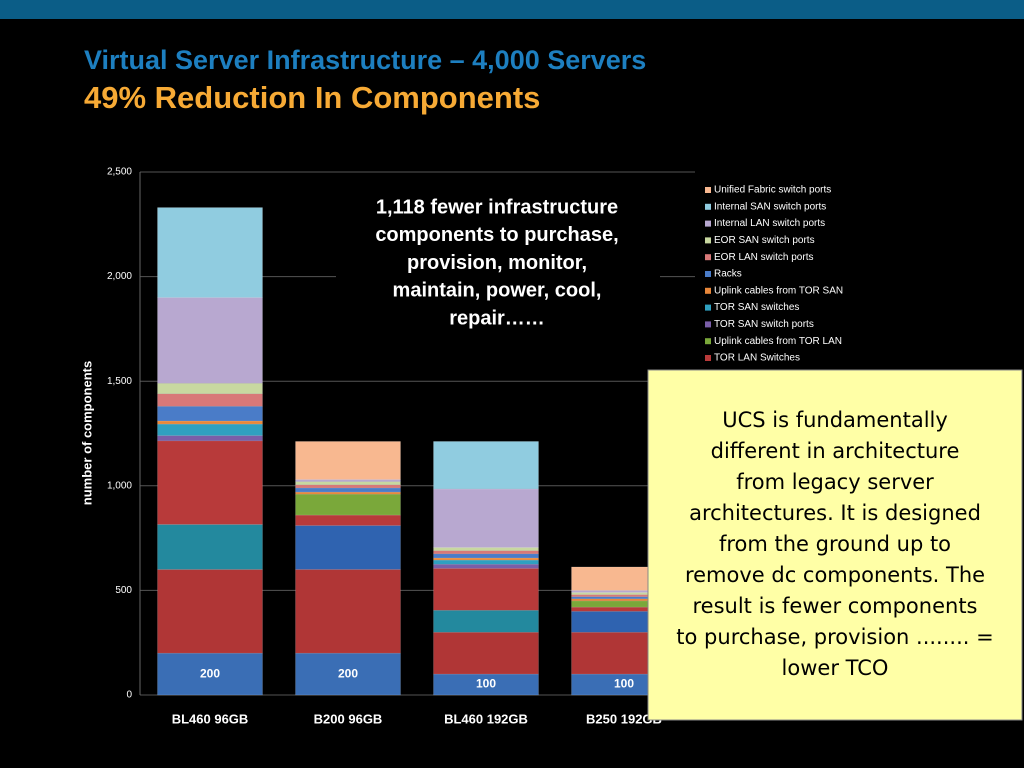 The height and width of the screenshot is (768, 1024). Describe the element at coordinates (835, 482) in the screenshot. I see `note-line: from legacy server` at that location.